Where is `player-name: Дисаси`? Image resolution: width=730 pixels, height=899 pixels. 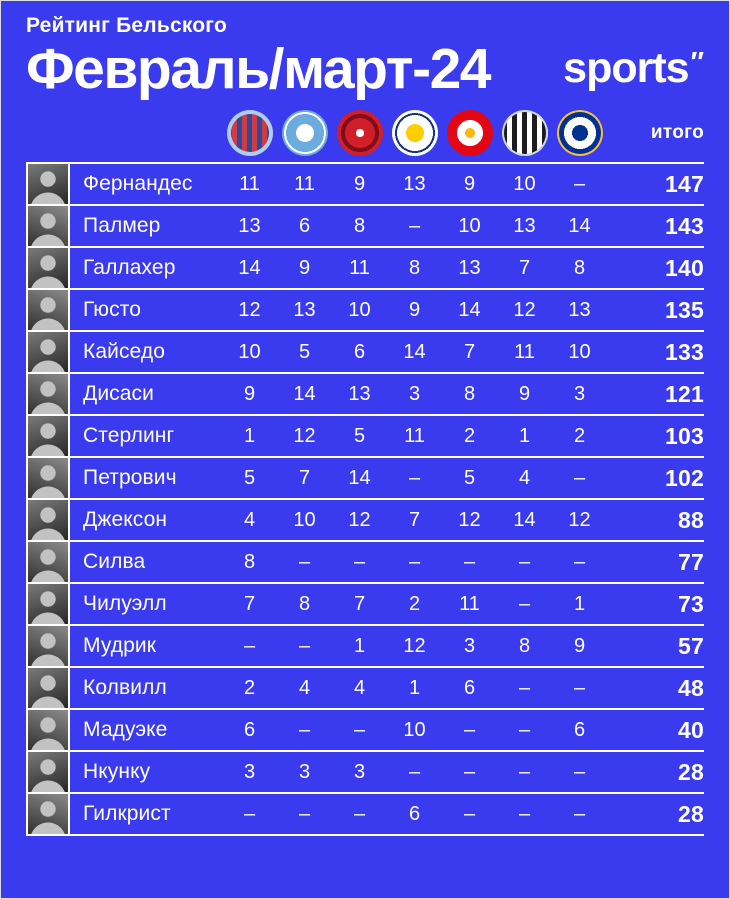
player-name: Дисаси is located at coordinates (118, 394).